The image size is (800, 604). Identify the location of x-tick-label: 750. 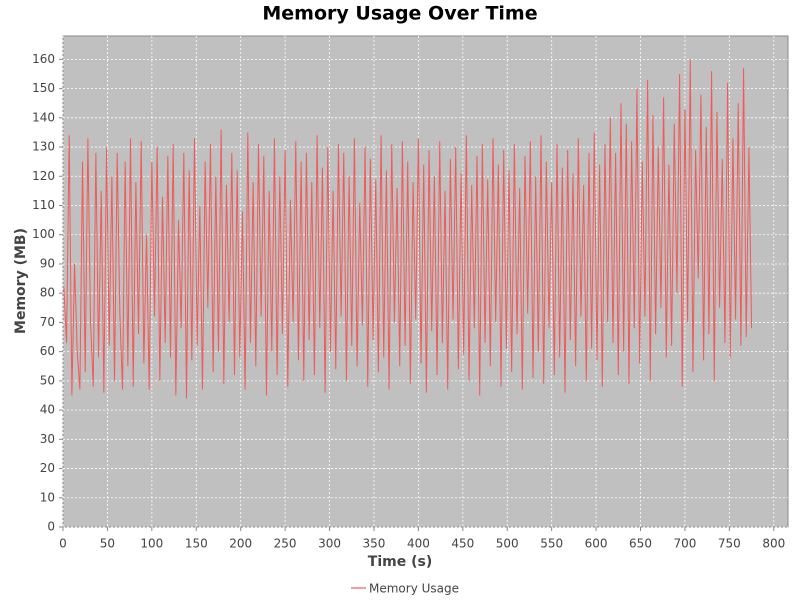
(729, 544).